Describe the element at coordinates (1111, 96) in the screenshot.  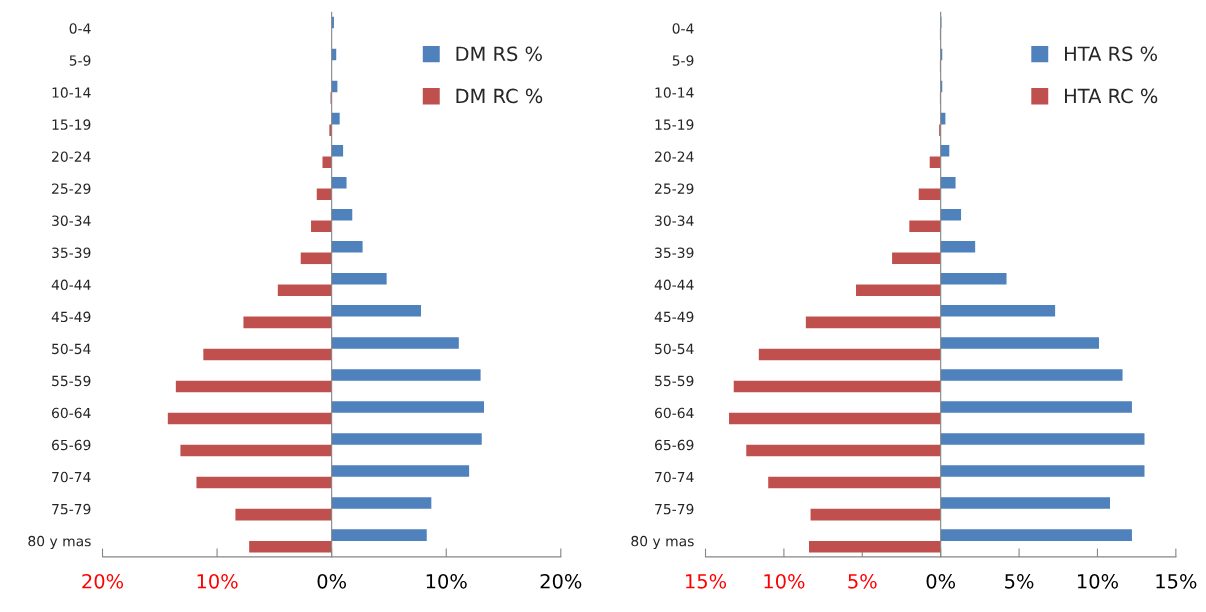
I see `legend-label: HTA RC %` at that location.